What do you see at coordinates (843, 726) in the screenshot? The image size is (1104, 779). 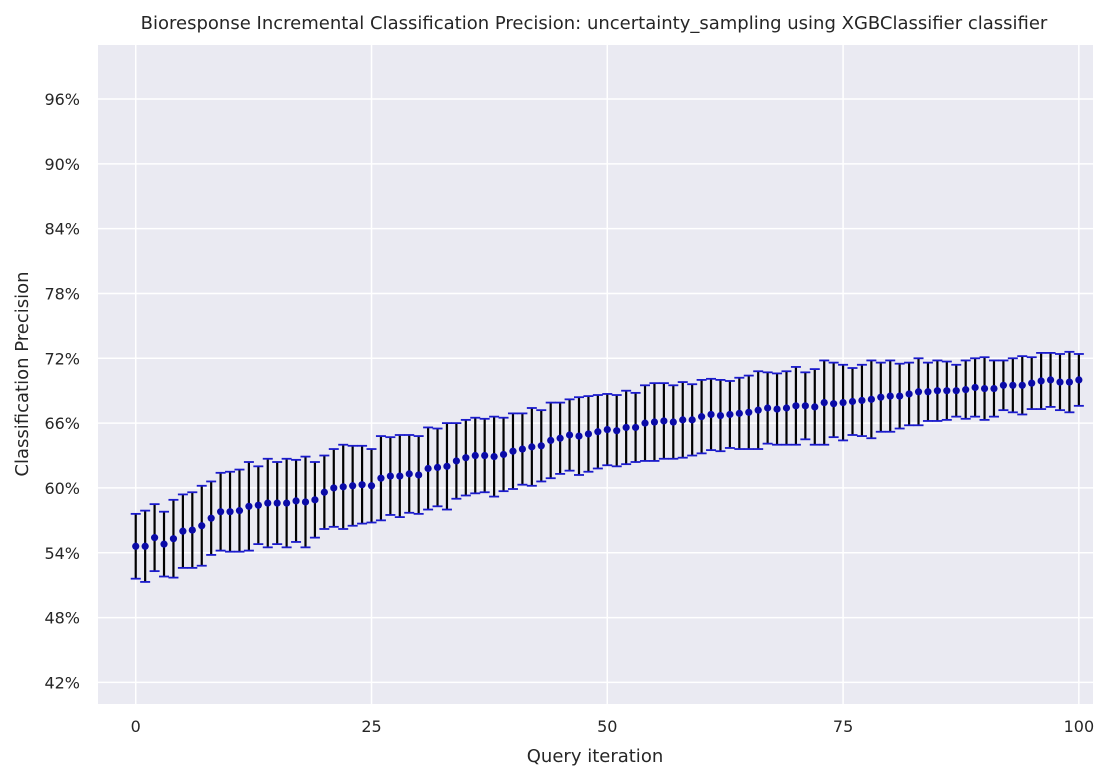 I see `x-tick-label: 75` at bounding box center [843, 726].